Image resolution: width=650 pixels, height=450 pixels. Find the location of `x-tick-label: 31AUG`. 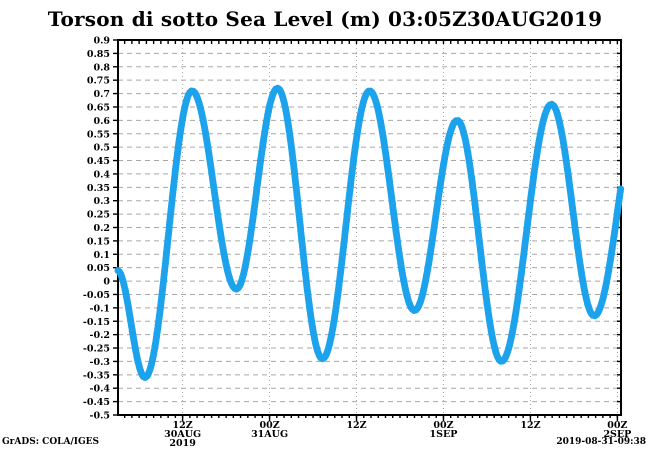

x-tick-label: 31AUG is located at coordinates (269, 434).